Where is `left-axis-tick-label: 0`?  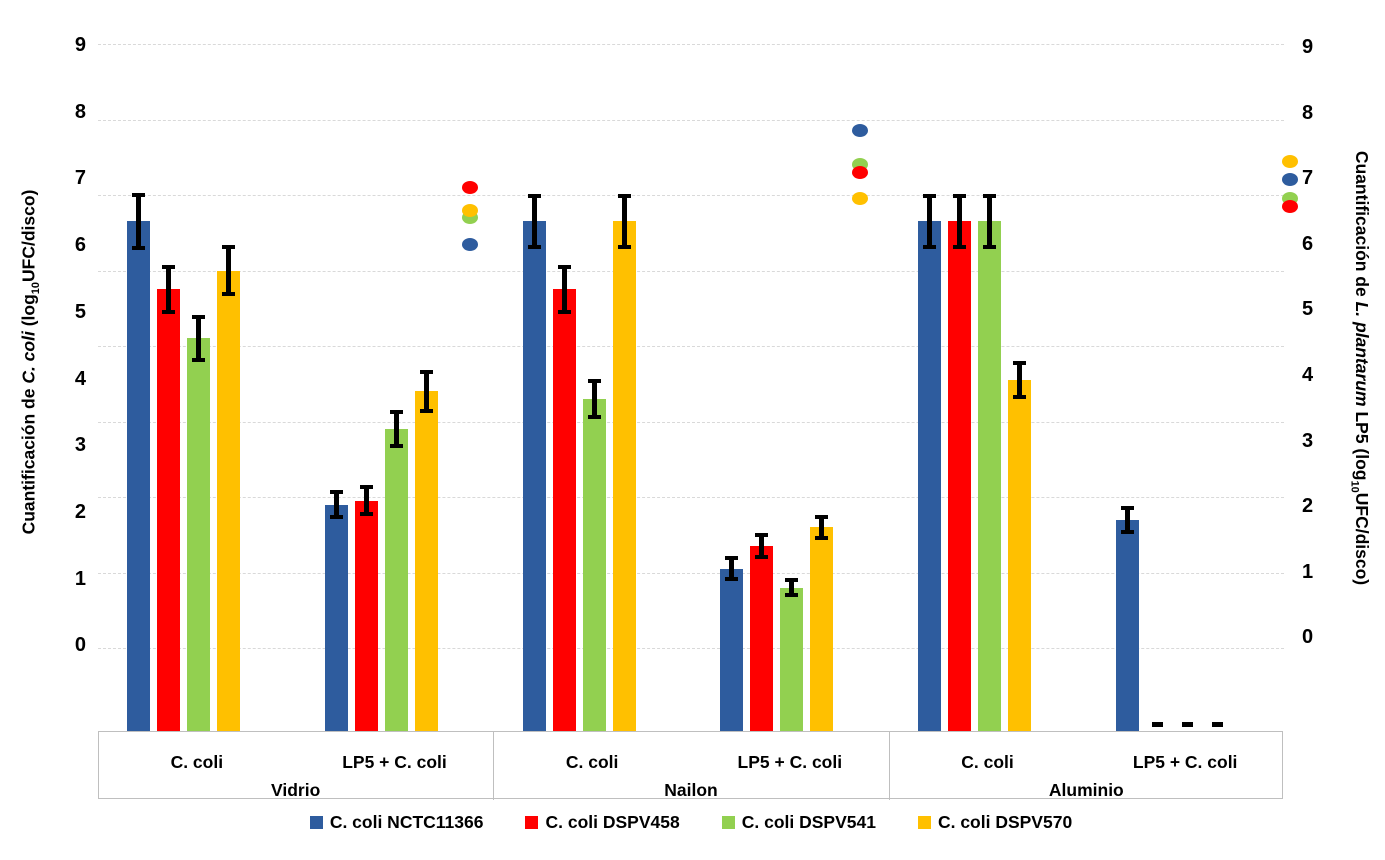 left-axis-tick-label: 0 is located at coordinates (80, 645).